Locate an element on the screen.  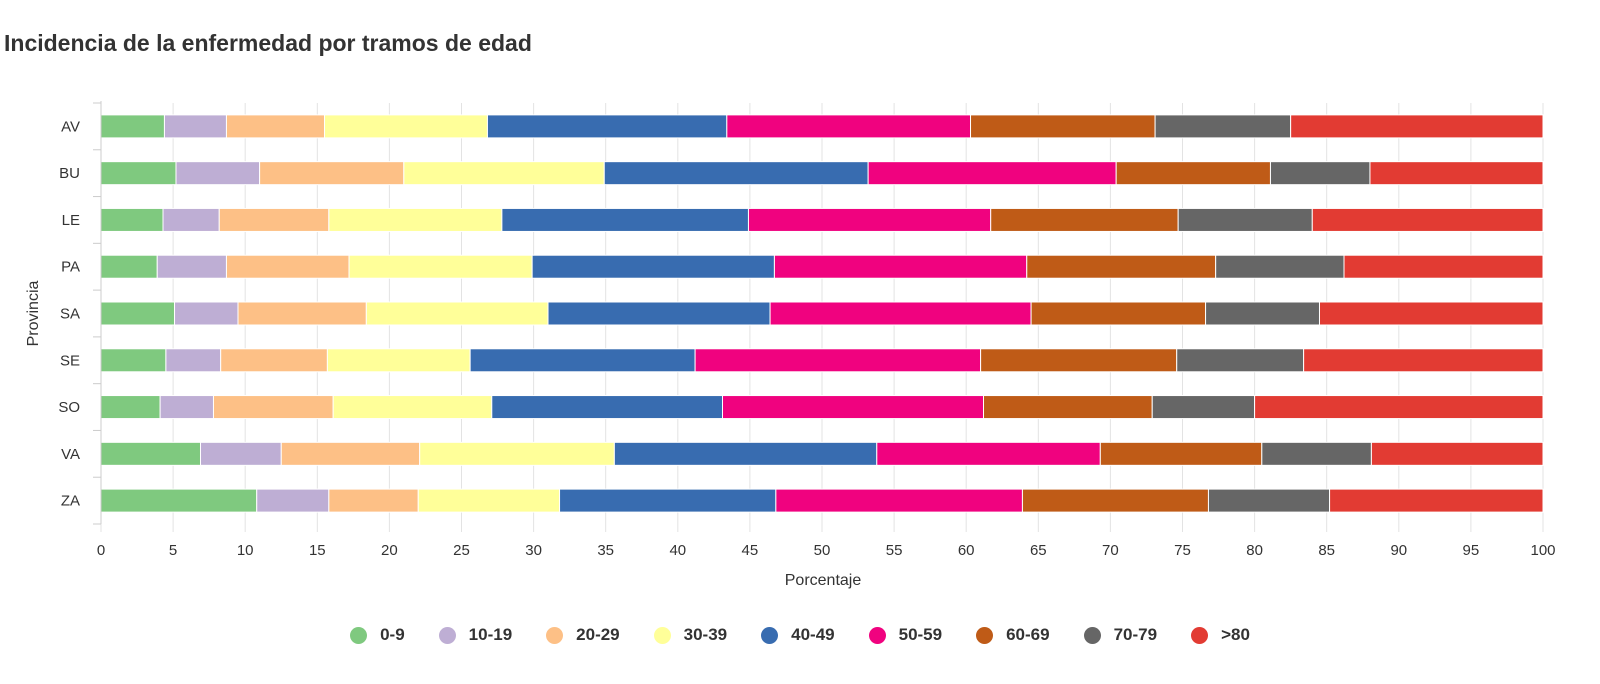
x-tick-label: 5 is located at coordinates (173, 550).